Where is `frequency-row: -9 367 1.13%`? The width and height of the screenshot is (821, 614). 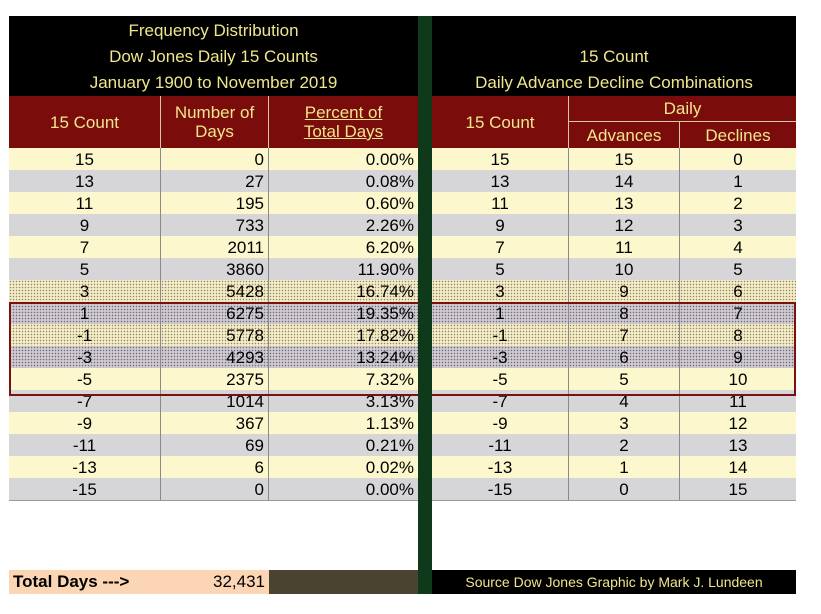 frequency-row: -9 367 1.13% is located at coordinates (213, 423).